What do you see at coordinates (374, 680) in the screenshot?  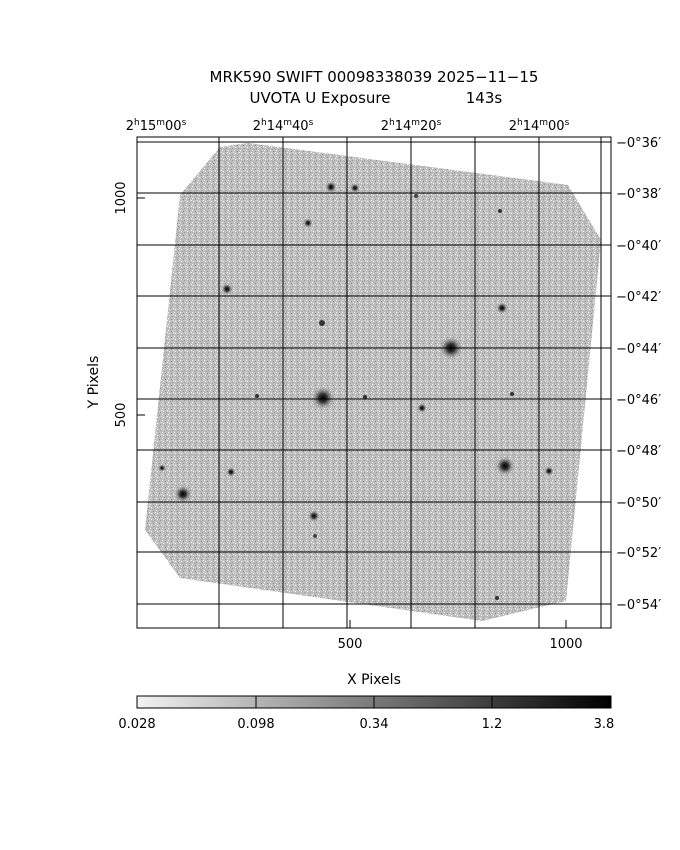 I see `x-axis-label: X Pixels` at bounding box center [374, 680].